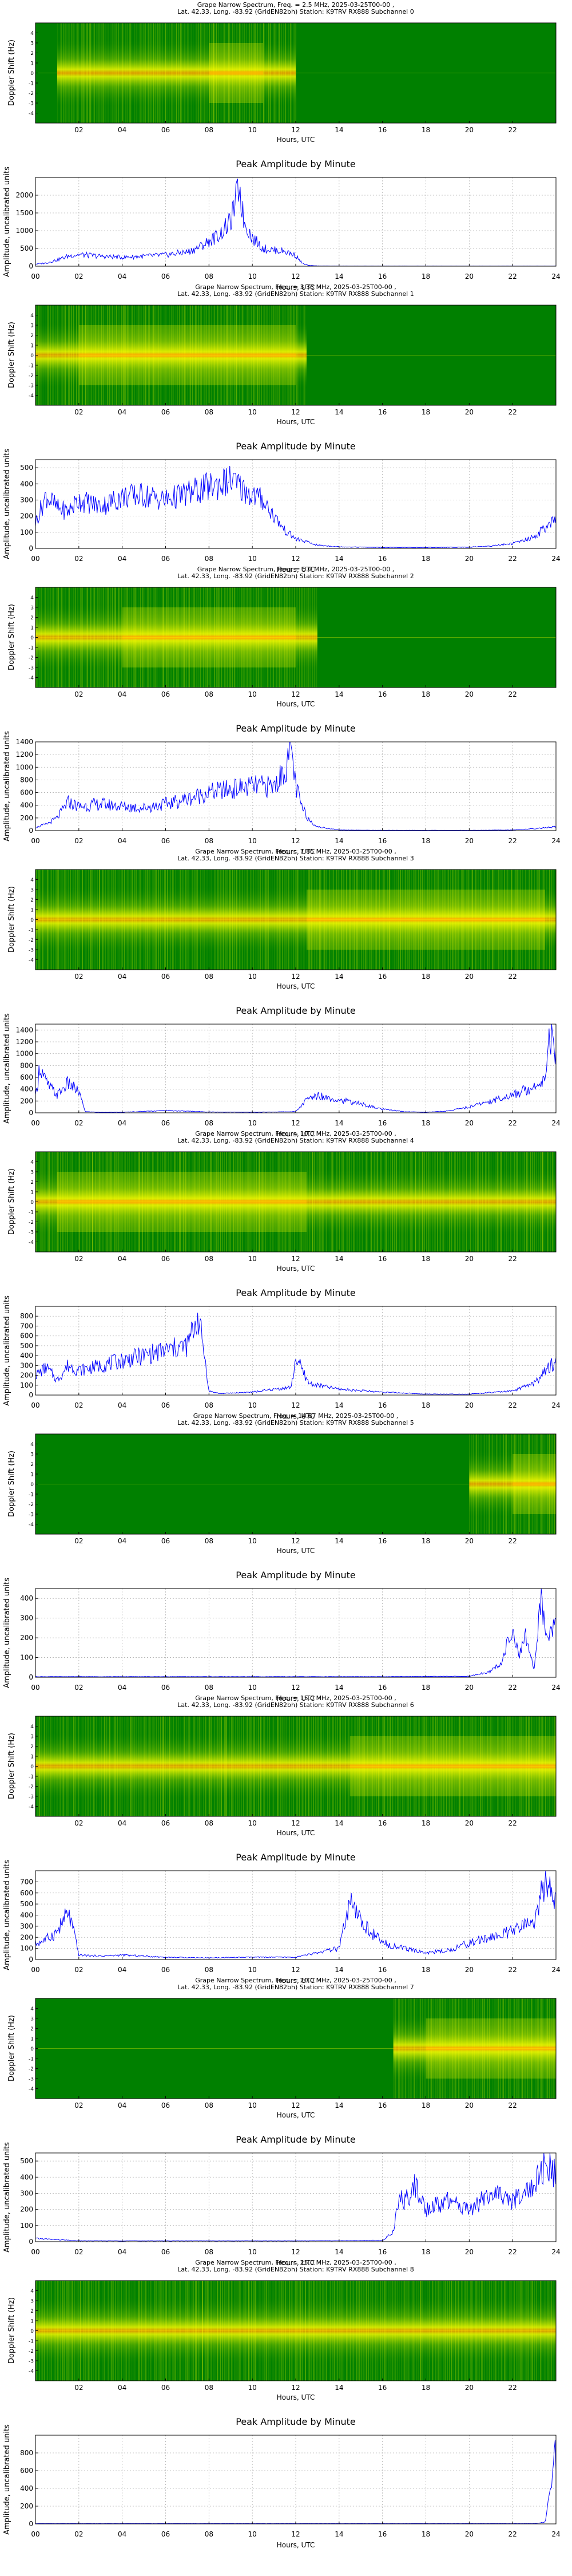 This screenshot has width=572, height=2576. What do you see at coordinates (31, 114) in the screenshot?
I see `spectrum-ytick-label: -4` at bounding box center [31, 114].